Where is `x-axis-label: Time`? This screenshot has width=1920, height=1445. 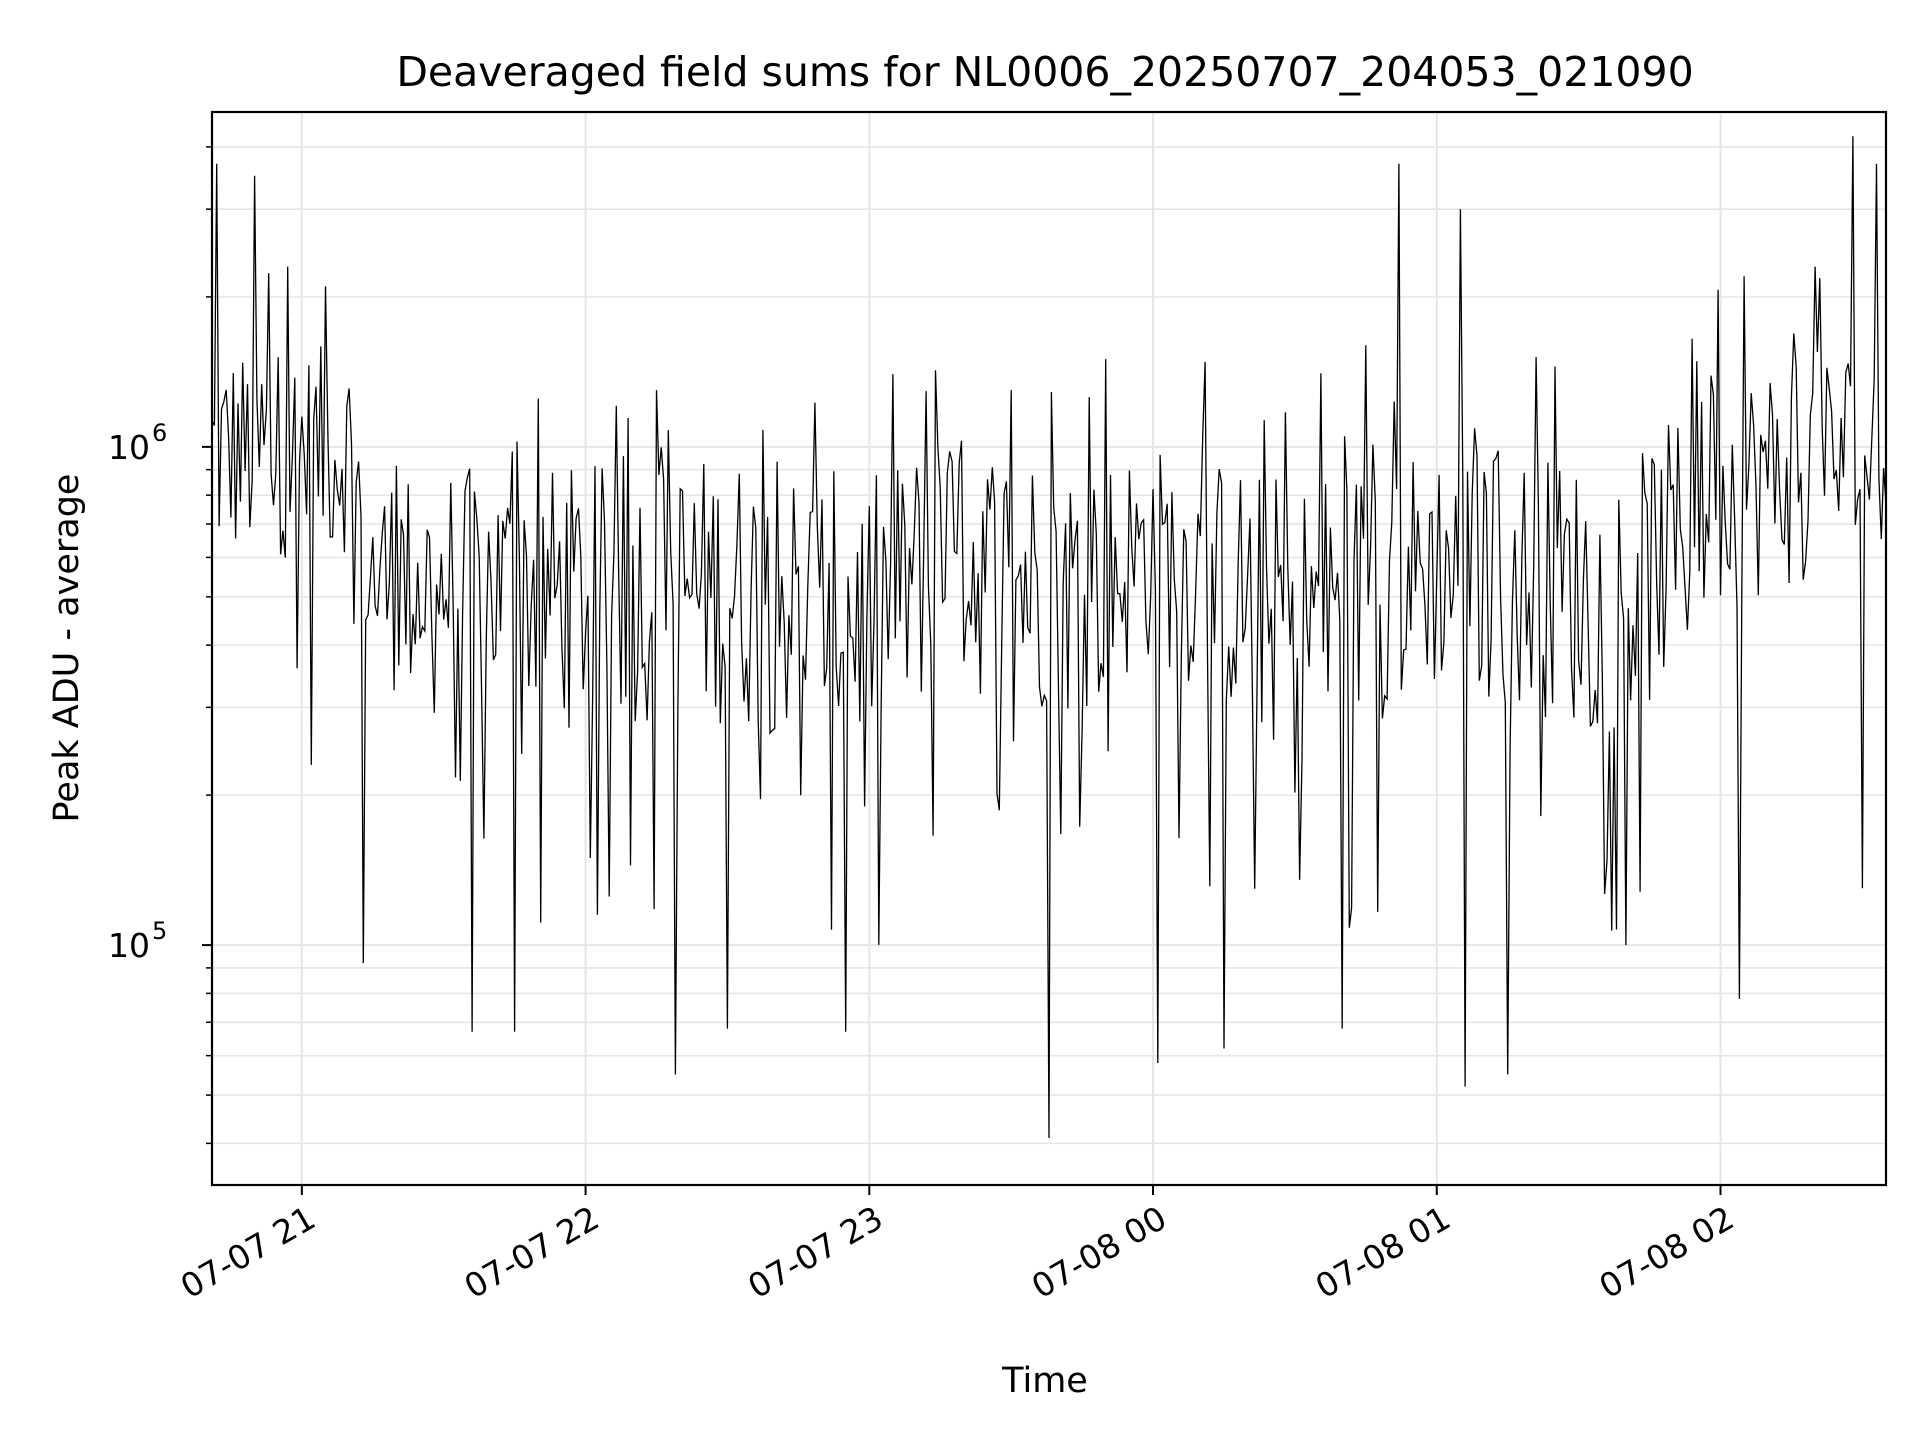
x-axis-label: Time is located at coordinates (1044, 1381).